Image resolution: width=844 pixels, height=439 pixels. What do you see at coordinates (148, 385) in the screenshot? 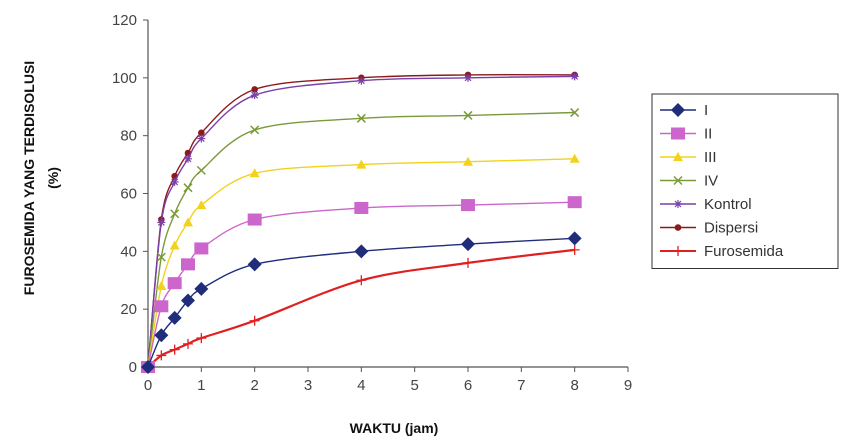
I see `x-tick-label: 0` at bounding box center [148, 385].